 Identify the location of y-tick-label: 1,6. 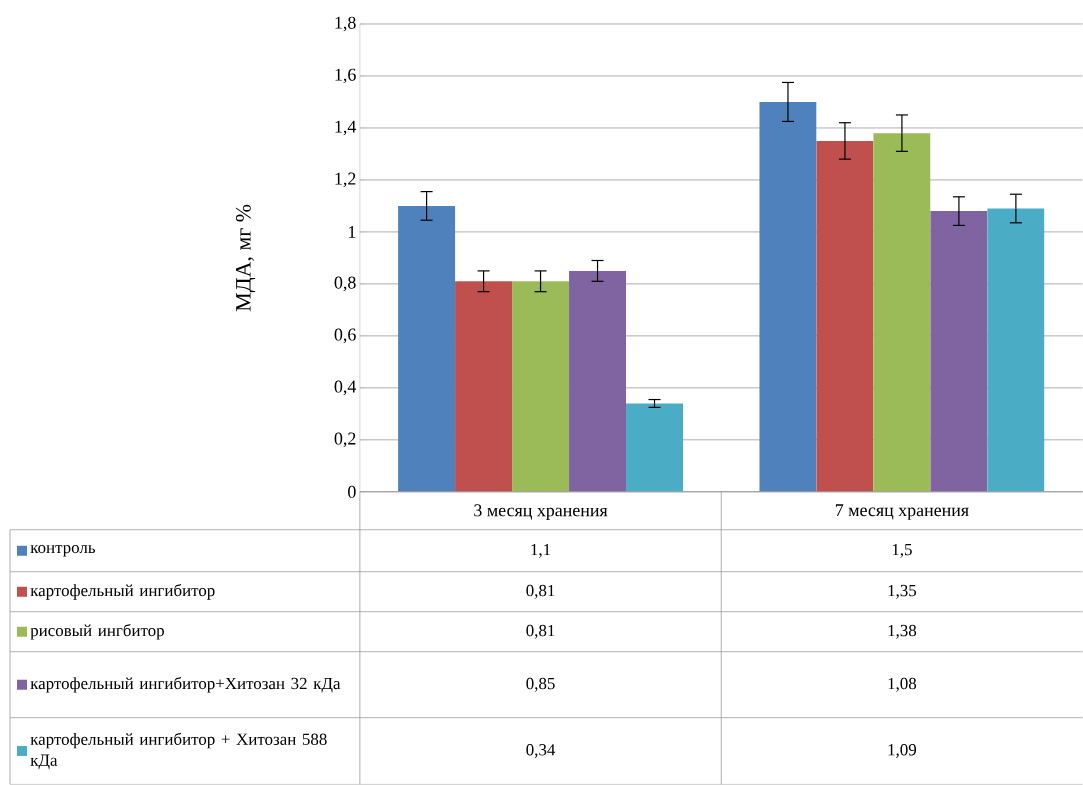
(345, 76).